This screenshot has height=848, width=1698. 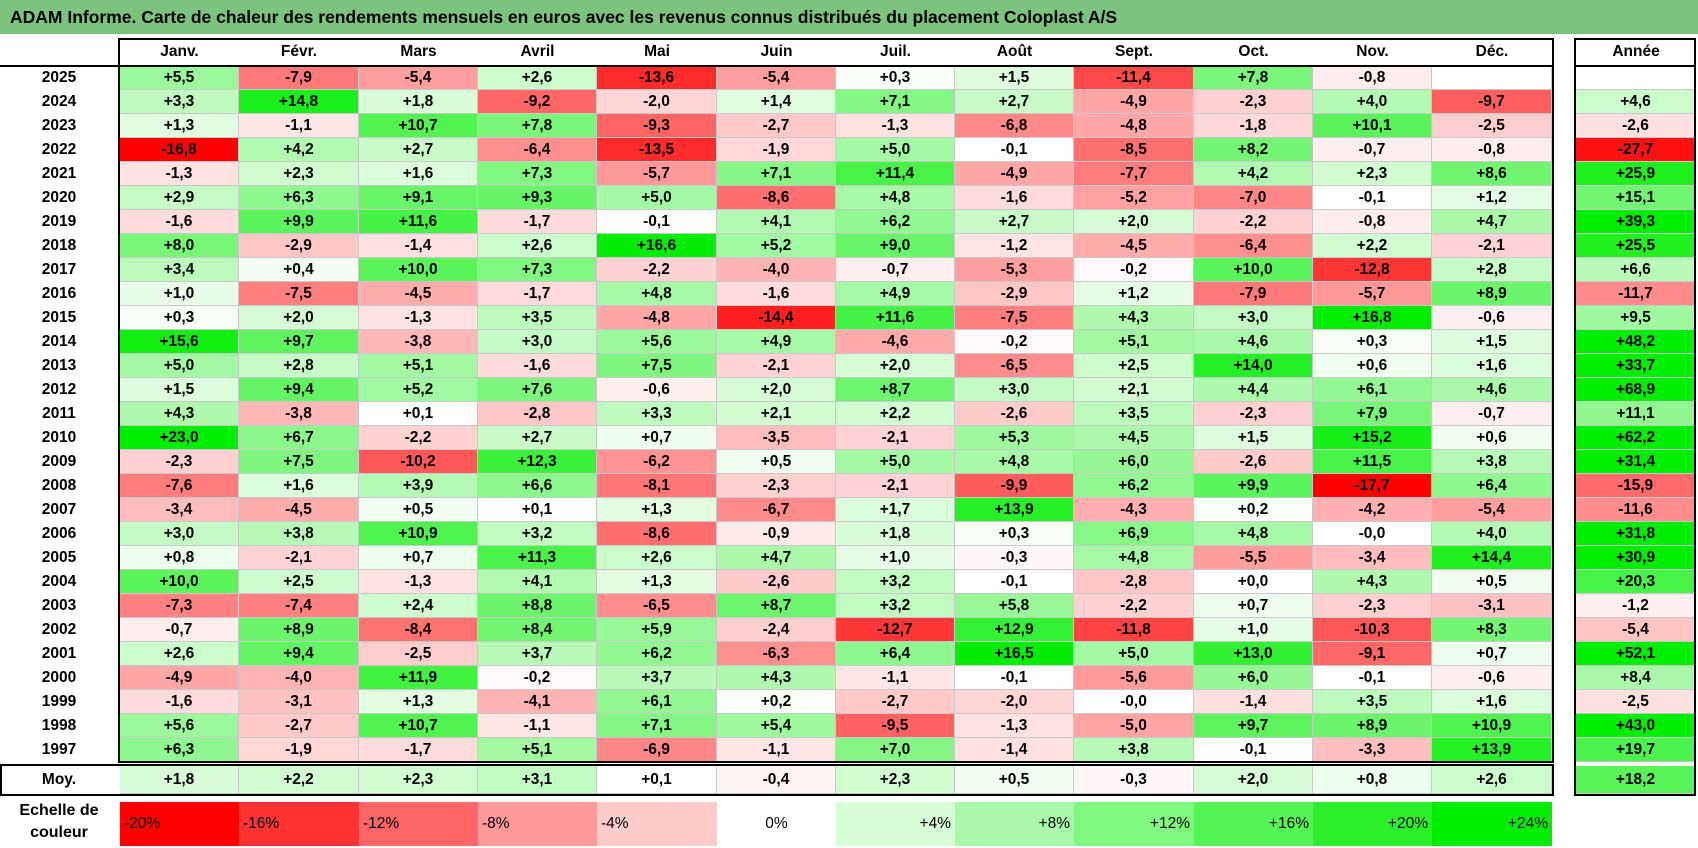 I want to click on heatmap-cell: -3,3, so click(x=1372, y=750).